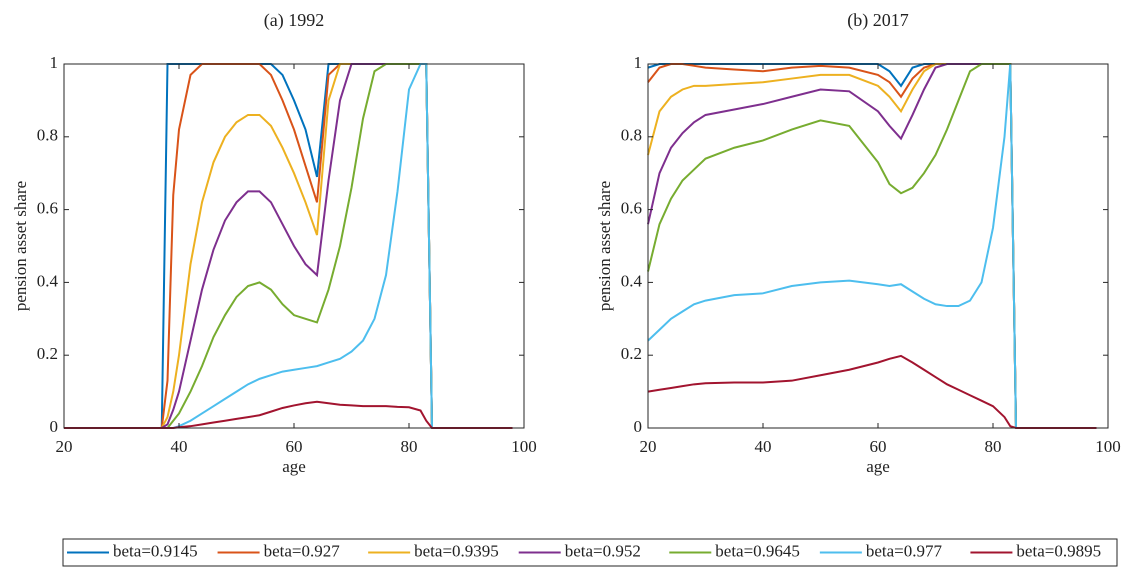  Describe the element at coordinates (872, 391) in the screenshot. I see `series-line` at that location.